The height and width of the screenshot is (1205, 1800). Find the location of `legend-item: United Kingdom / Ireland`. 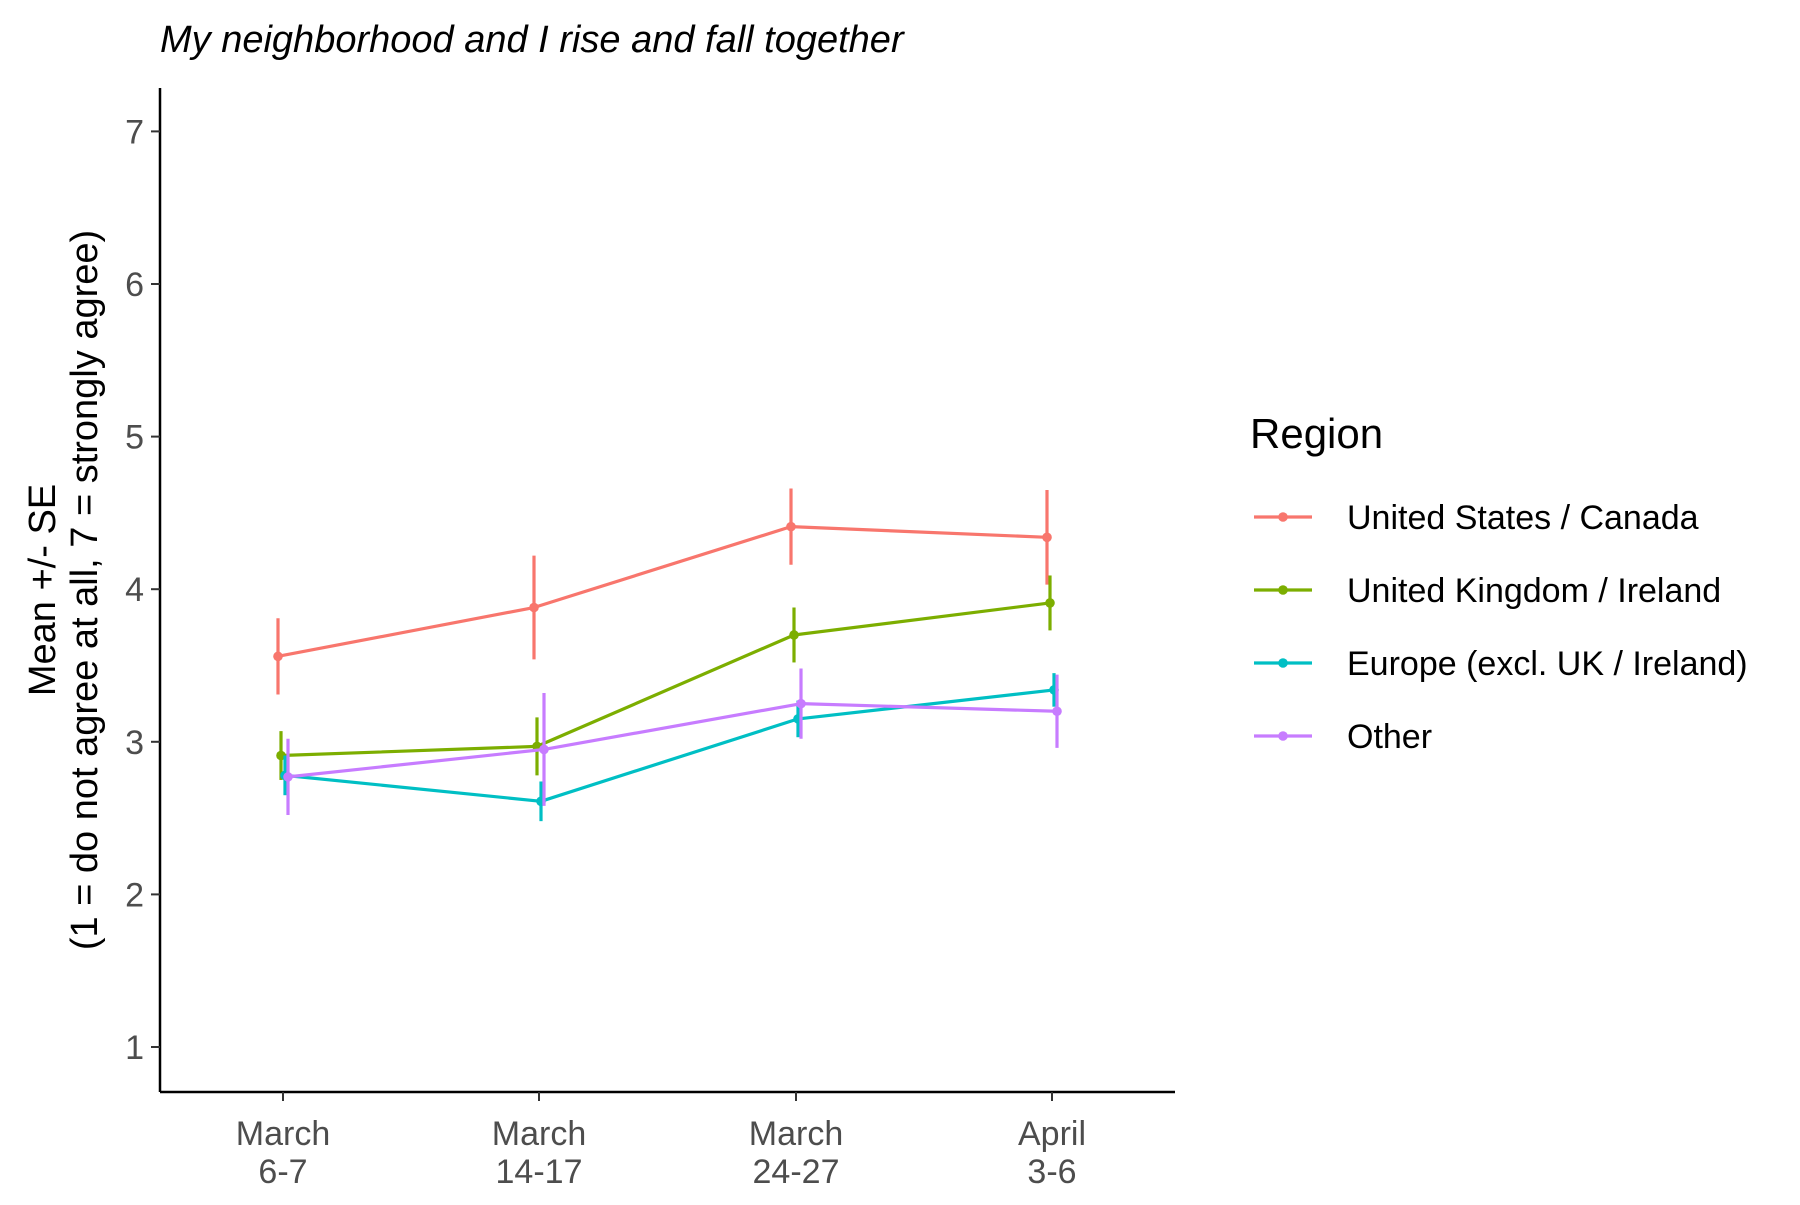

legend-item: United Kingdom / Ireland is located at coordinates (1487, 591).